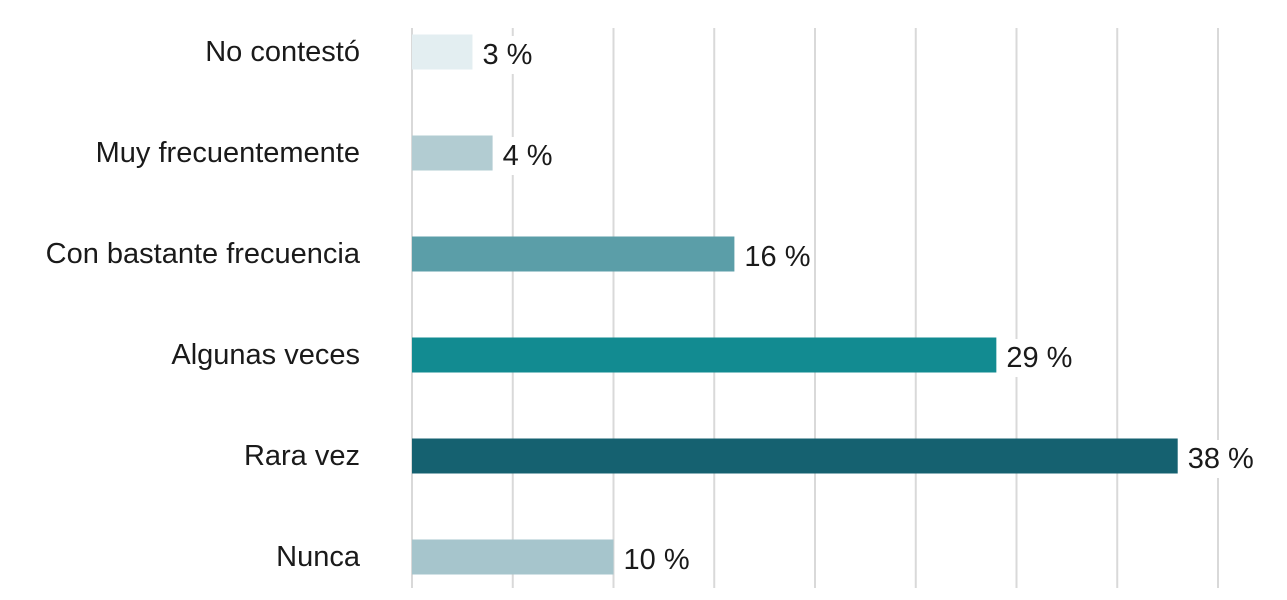  I want to click on value-label-4: 29 %, so click(1039, 358).